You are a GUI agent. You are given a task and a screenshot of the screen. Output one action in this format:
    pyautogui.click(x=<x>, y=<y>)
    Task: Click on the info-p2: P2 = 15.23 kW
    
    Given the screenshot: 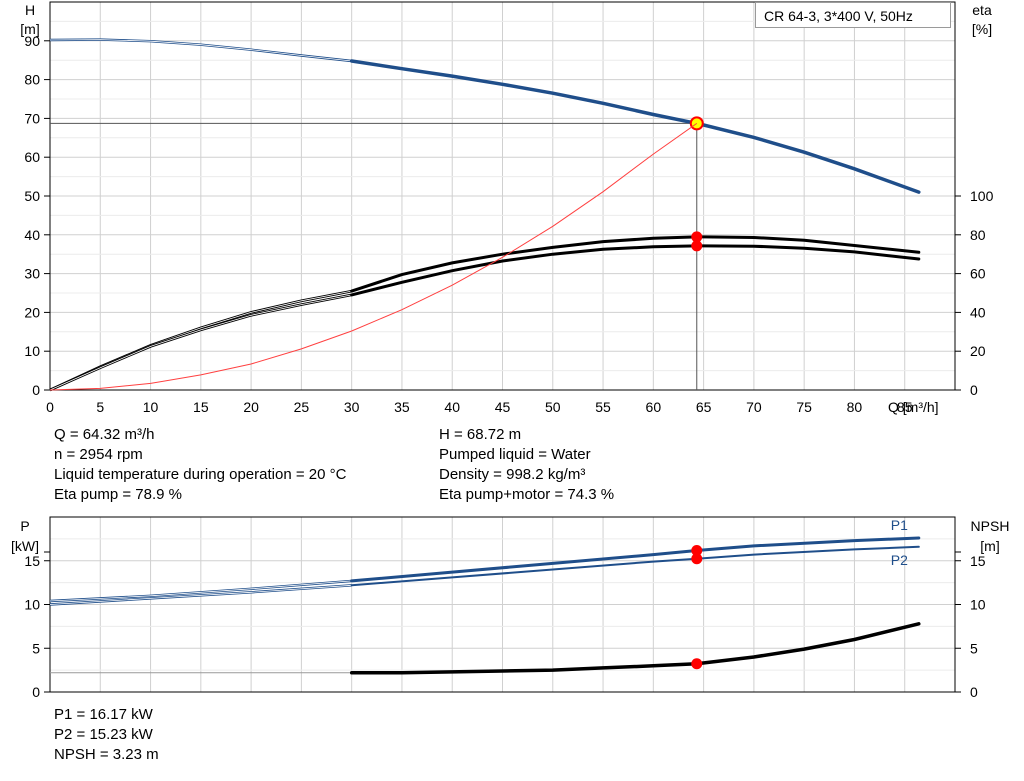 What is the action you would take?
    pyautogui.click(x=103, y=734)
    